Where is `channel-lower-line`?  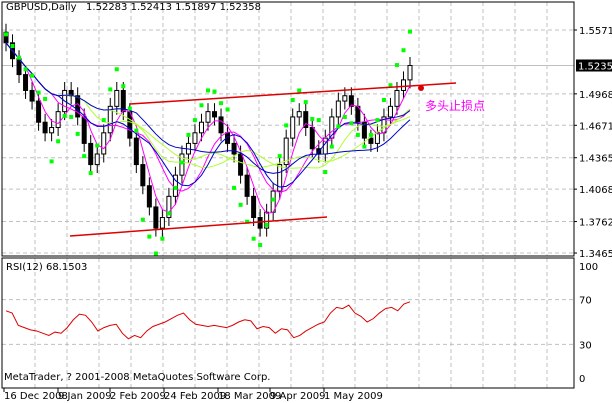 channel-lower-line is located at coordinates (198, 226).